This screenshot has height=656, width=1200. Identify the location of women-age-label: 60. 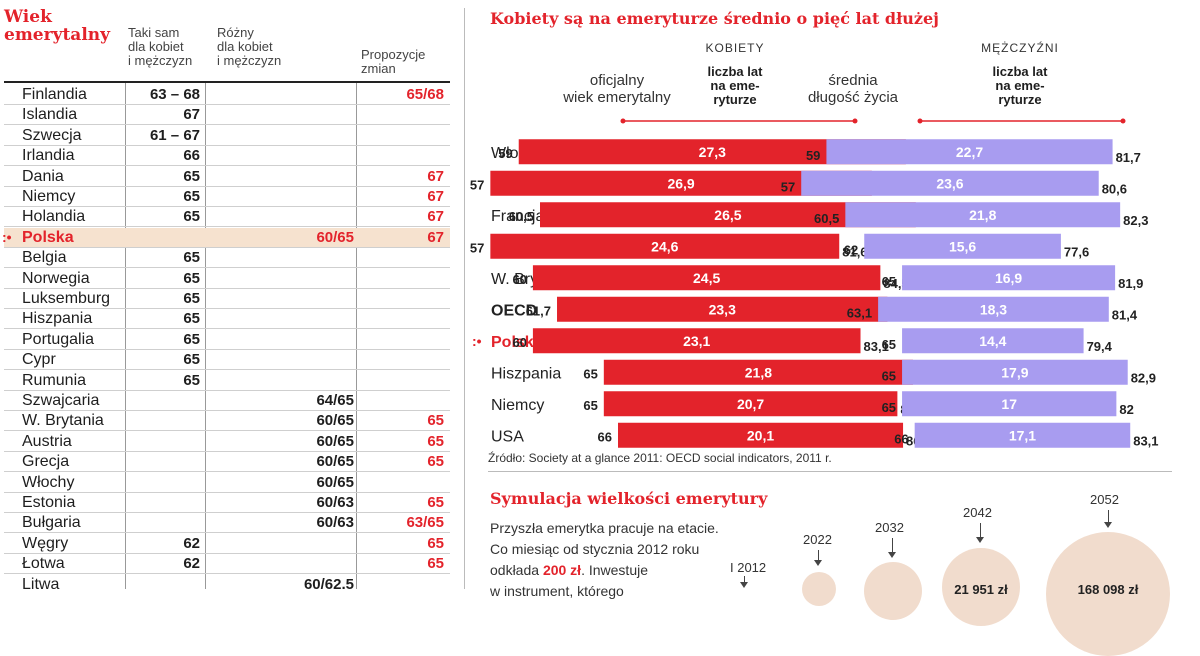
(519, 279).